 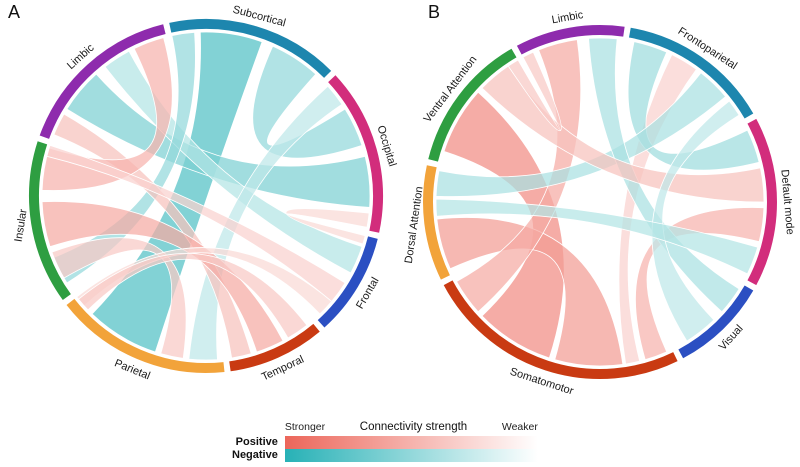 I want to click on chord-negative-occipital-parietal, so click(x=265, y=223).